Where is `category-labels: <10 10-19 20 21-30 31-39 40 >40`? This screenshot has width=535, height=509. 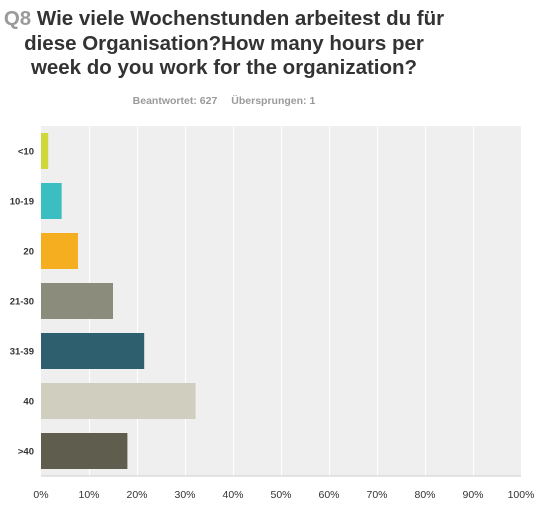
category-labels: <10 10-19 20 21-30 31-39 40 >40 is located at coordinates (22, 302).